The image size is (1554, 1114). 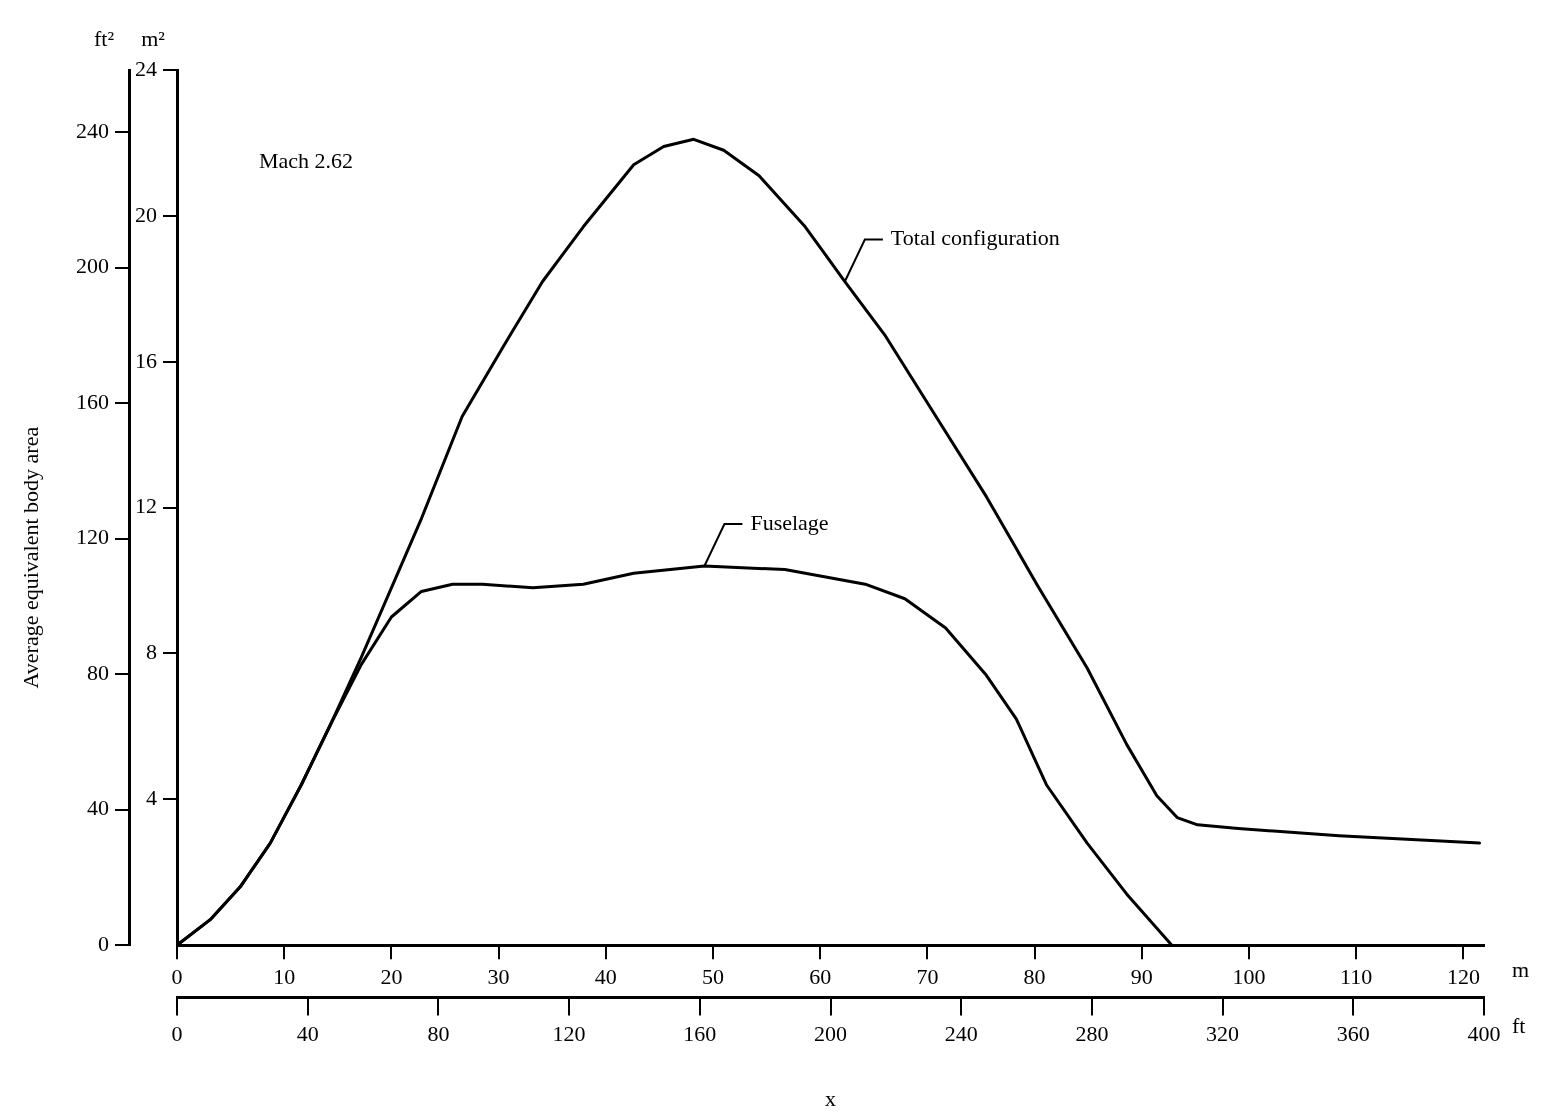 What do you see at coordinates (92, 130) in the screenshot?
I see `y2-tick-label: 240` at bounding box center [92, 130].